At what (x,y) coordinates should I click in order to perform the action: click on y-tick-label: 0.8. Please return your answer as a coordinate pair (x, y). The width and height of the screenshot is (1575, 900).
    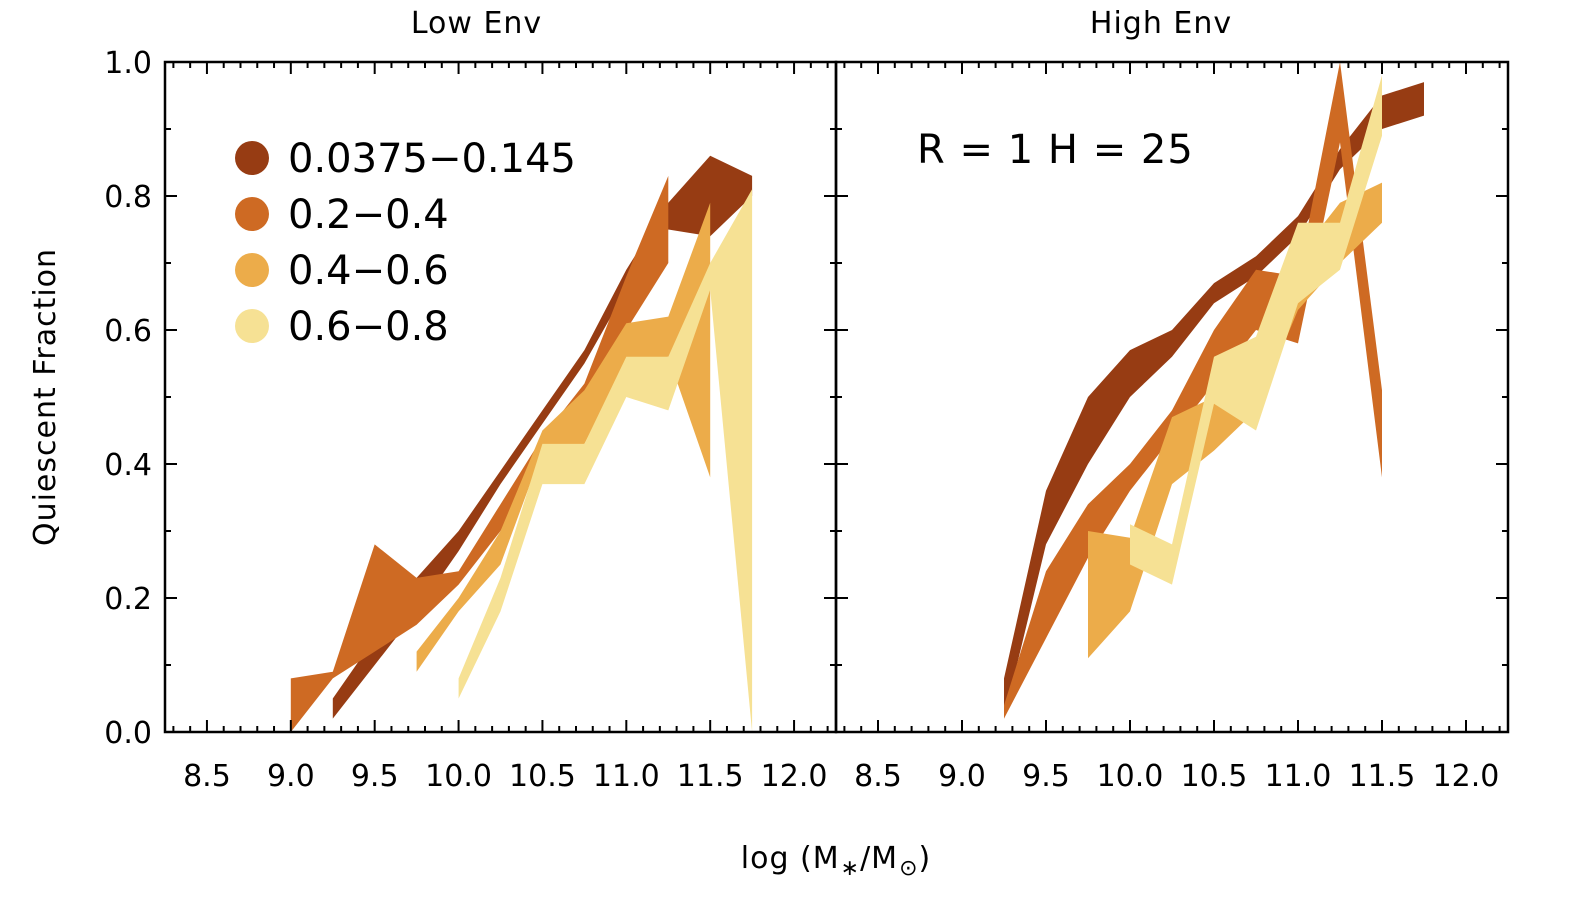
    Looking at the image, I should click on (128, 197).